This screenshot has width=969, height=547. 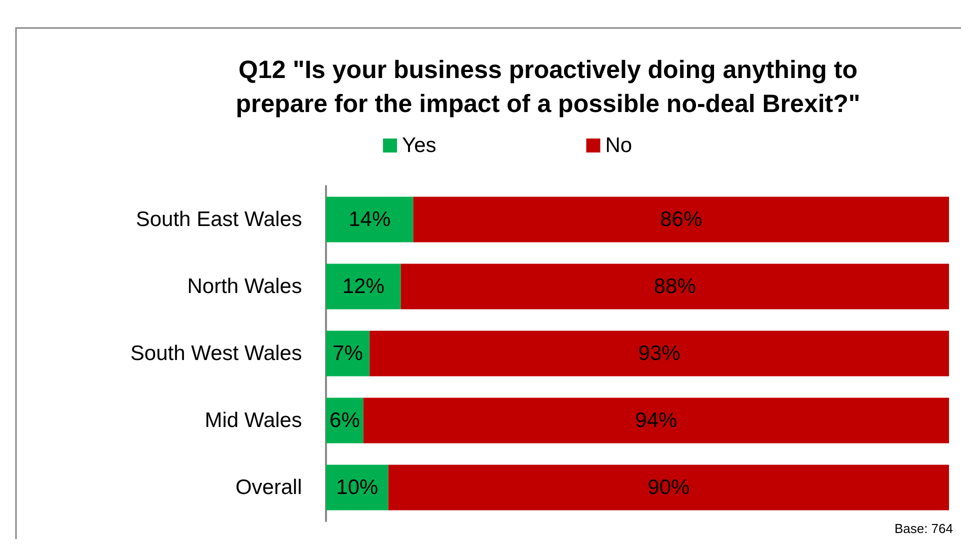 I want to click on y-tick-label: Overall, so click(x=268, y=487).